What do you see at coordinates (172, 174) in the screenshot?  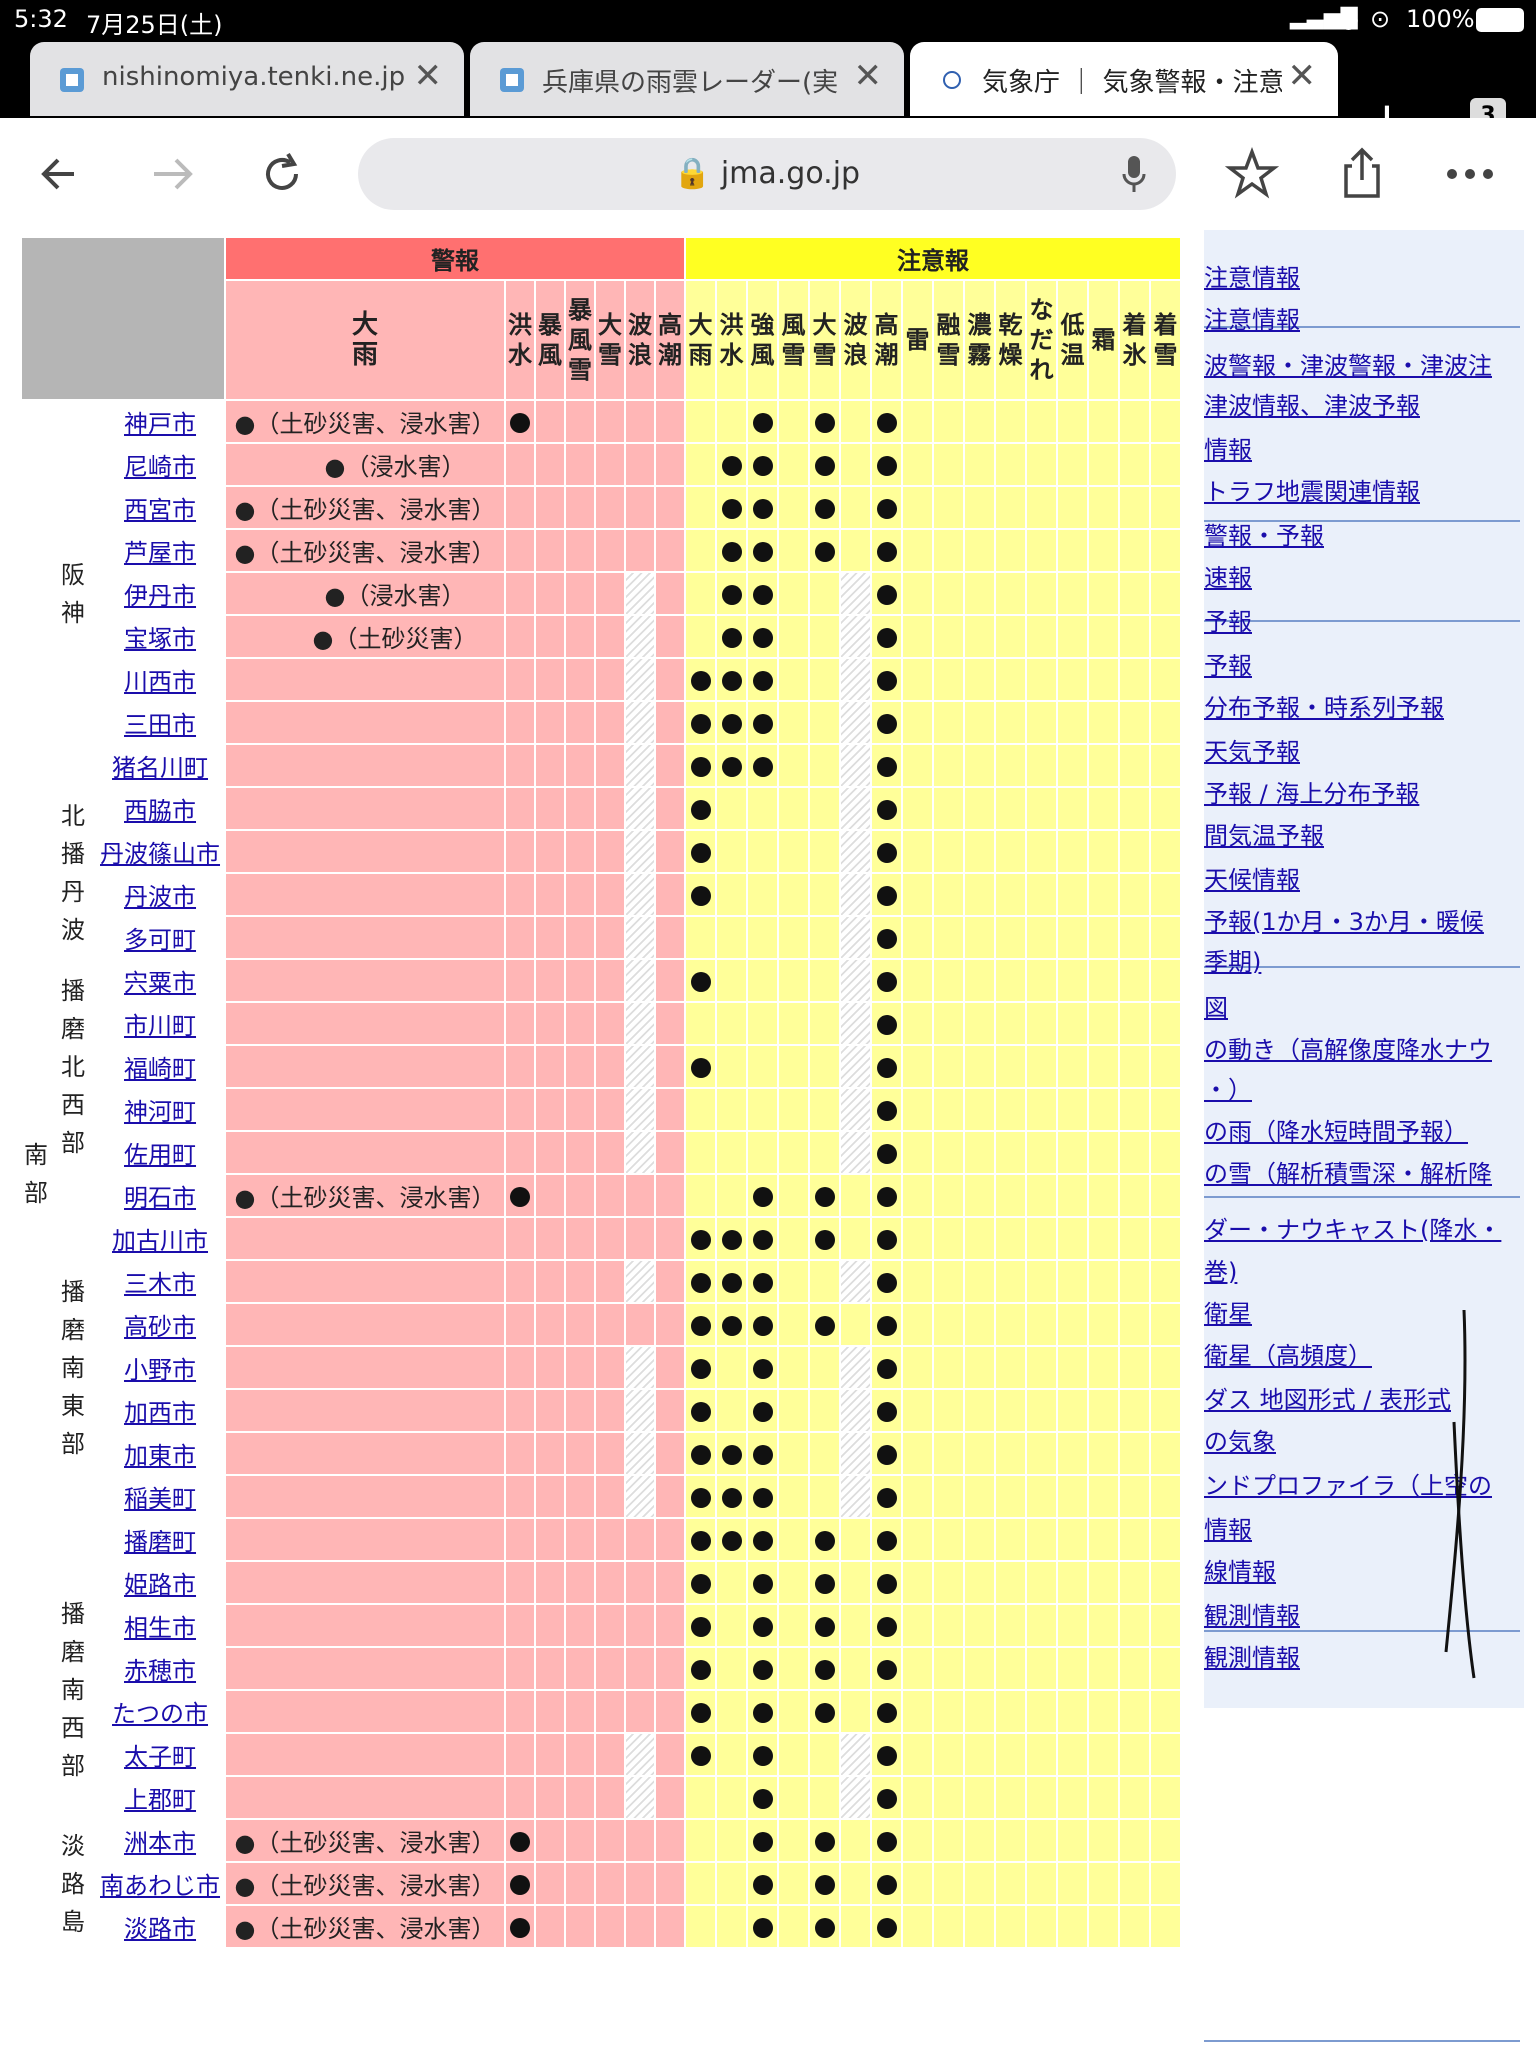 I see `forward-icon` at bounding box center [172, 174].